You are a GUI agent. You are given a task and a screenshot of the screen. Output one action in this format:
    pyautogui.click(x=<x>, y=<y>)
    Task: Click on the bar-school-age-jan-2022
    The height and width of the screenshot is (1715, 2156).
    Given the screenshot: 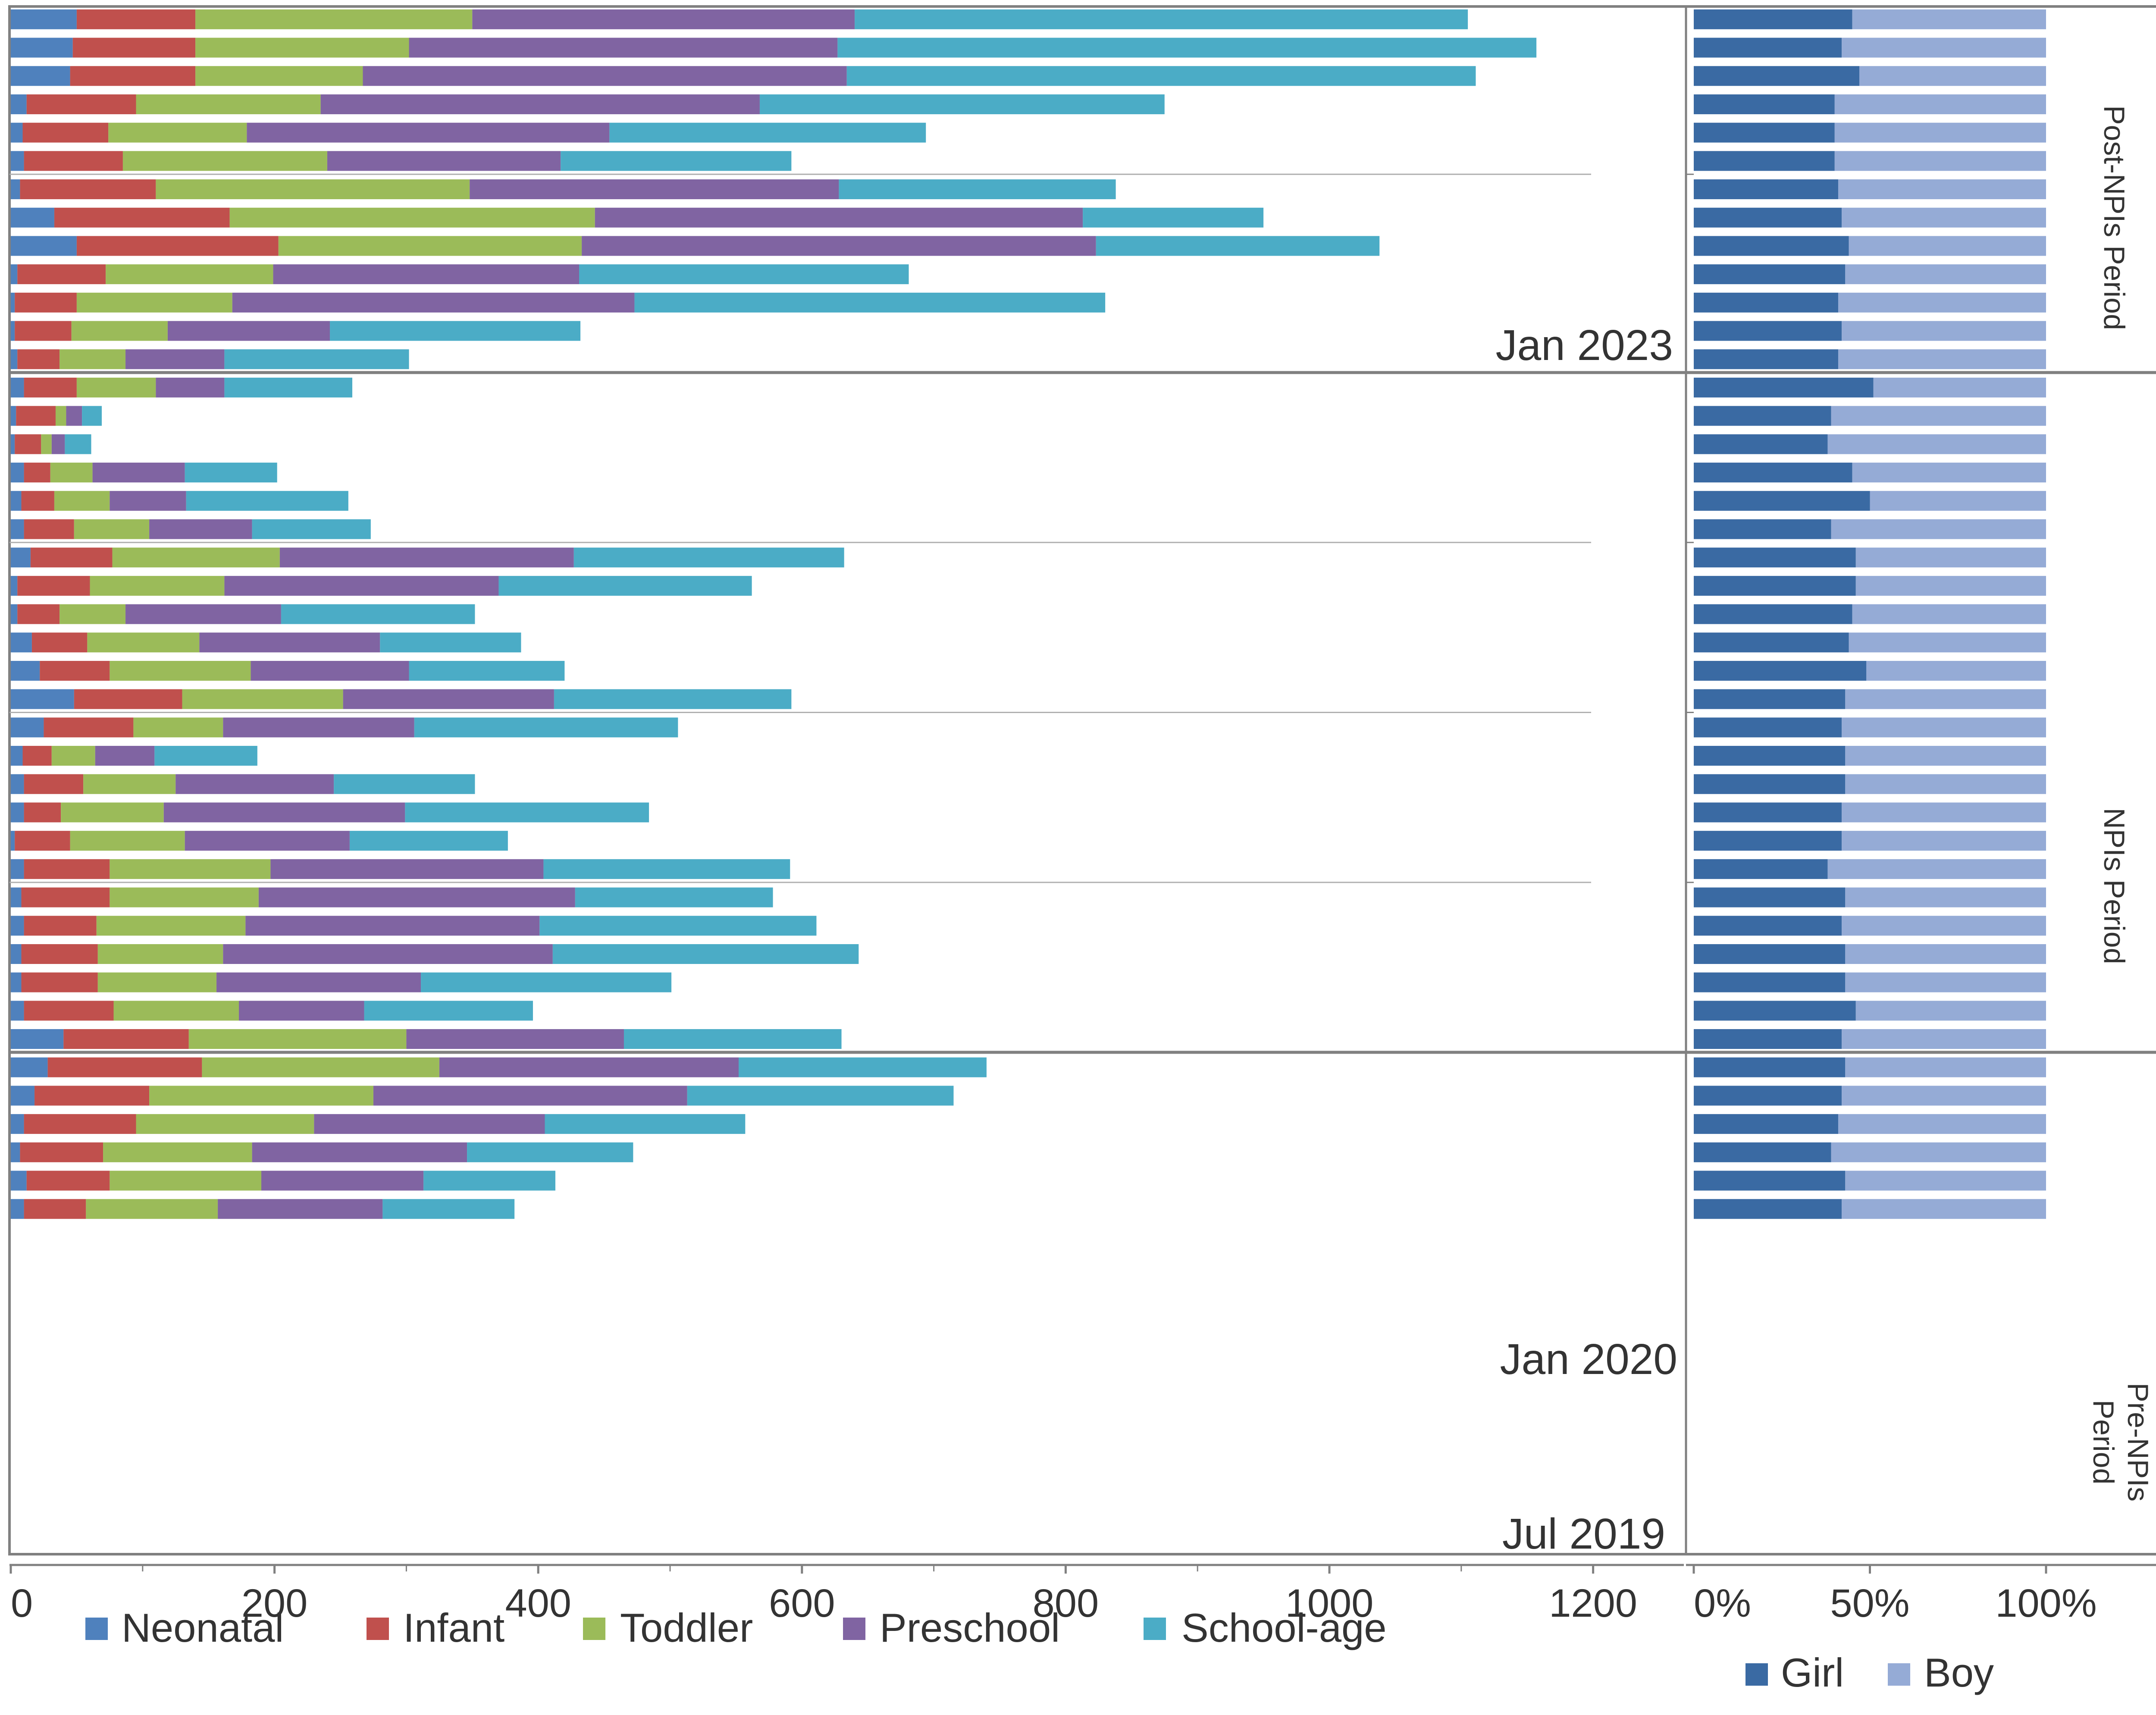 What is the action you would take?
    pyautogui.click(x=316, y=359)
    